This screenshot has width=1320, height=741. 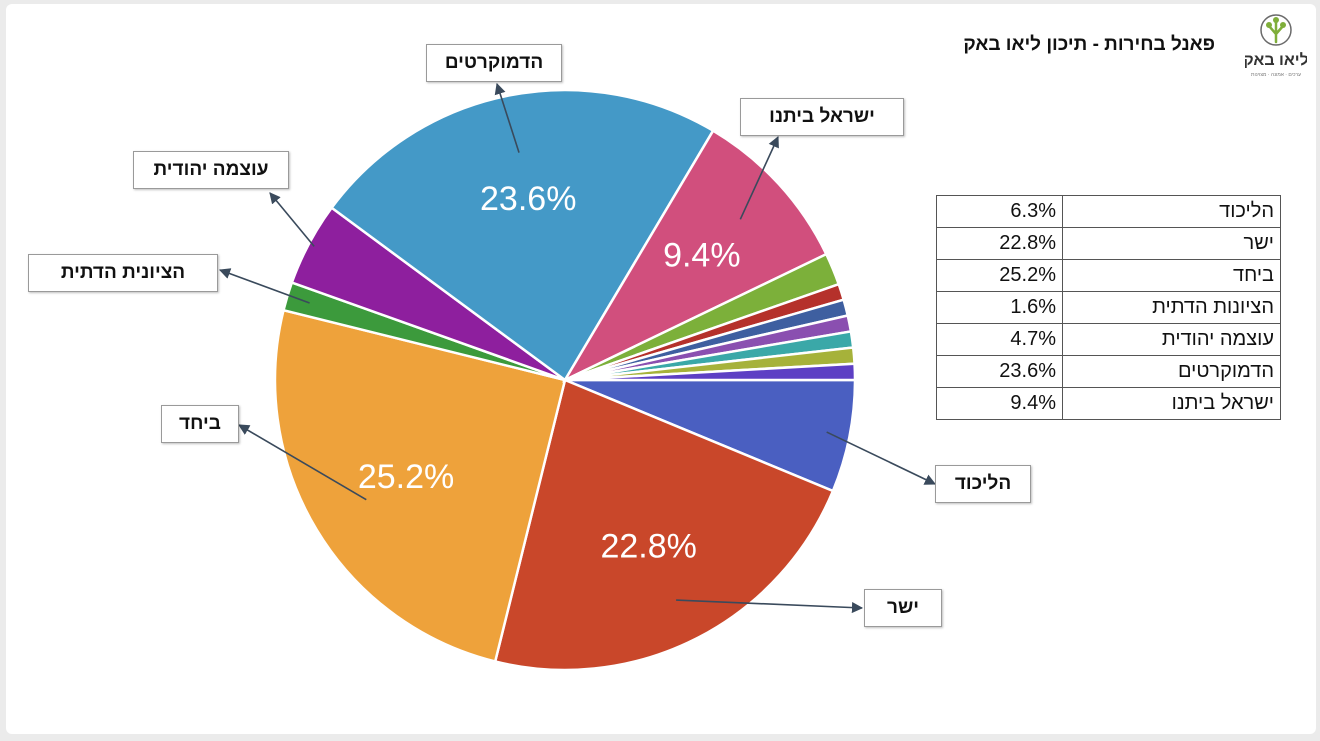 I want to click on table-cell-party: הציונות הדתית, so click(x=1171, y=307).